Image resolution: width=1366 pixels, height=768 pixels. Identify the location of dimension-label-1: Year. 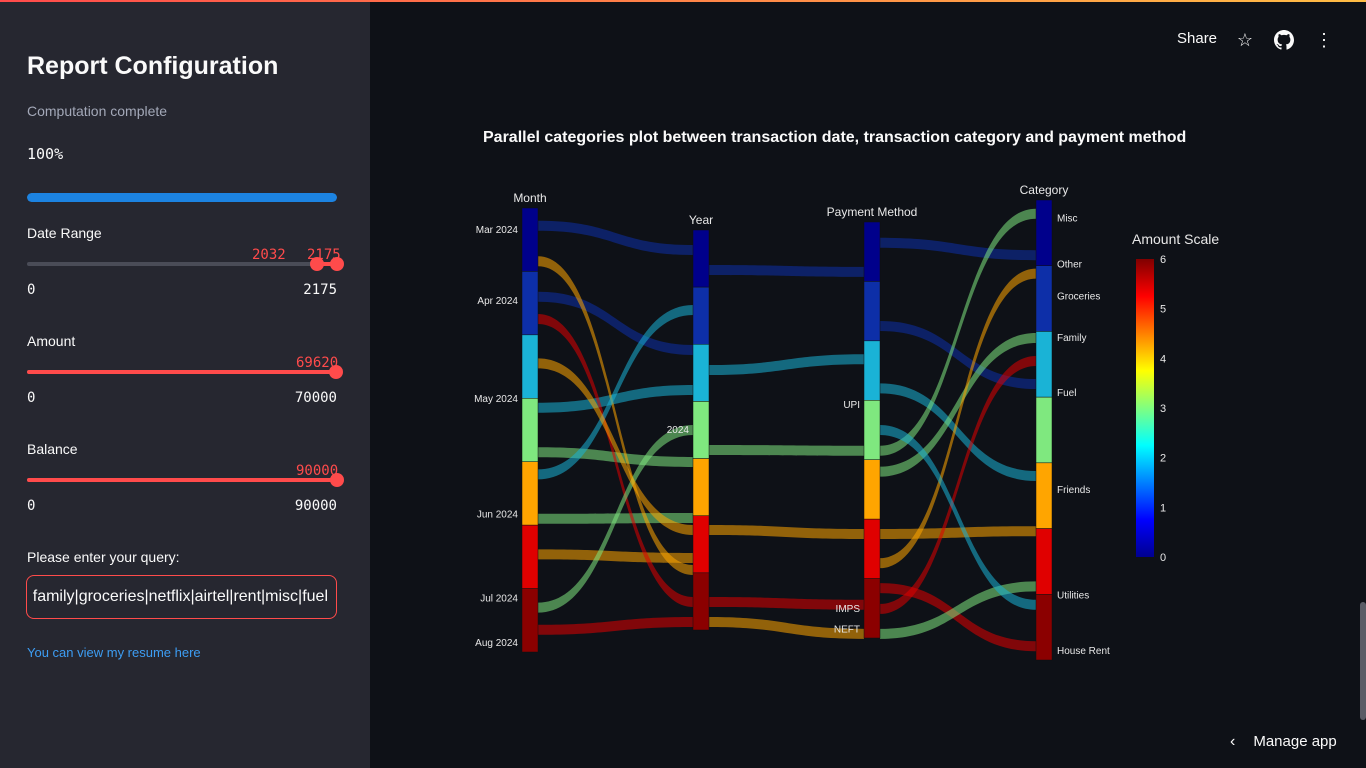
(701, 220).